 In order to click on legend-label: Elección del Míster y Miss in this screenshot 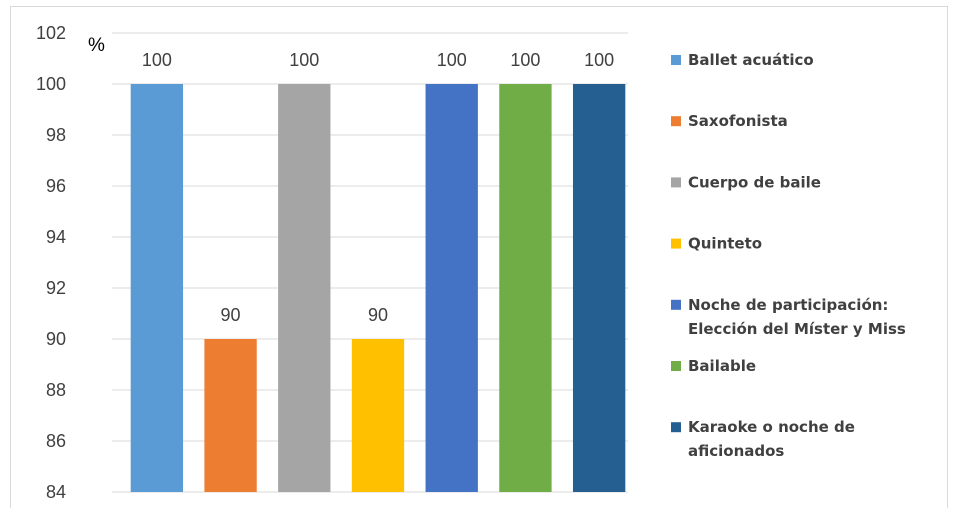, I will do `click(797, 329)`.